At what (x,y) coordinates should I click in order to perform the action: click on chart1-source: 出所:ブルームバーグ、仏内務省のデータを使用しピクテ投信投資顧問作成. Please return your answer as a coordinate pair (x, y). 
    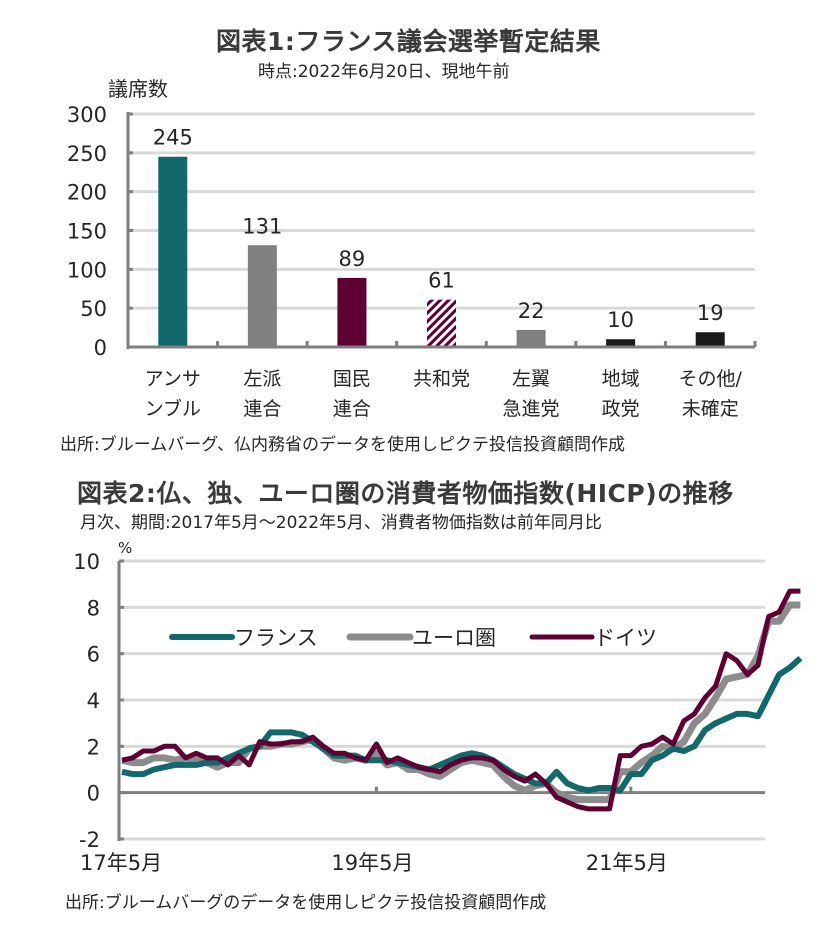
    Looking at the image, I should click on (343, 445).